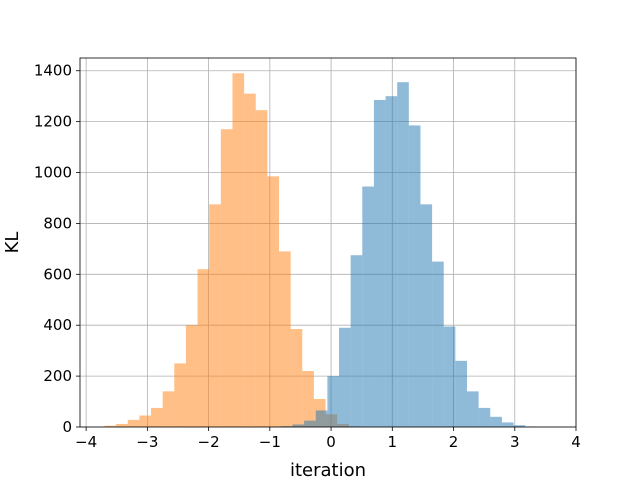 Image resolution: width=640 pixels, height=480 pixels. I want to click on y-tick-label: 0, so click(67, 427).